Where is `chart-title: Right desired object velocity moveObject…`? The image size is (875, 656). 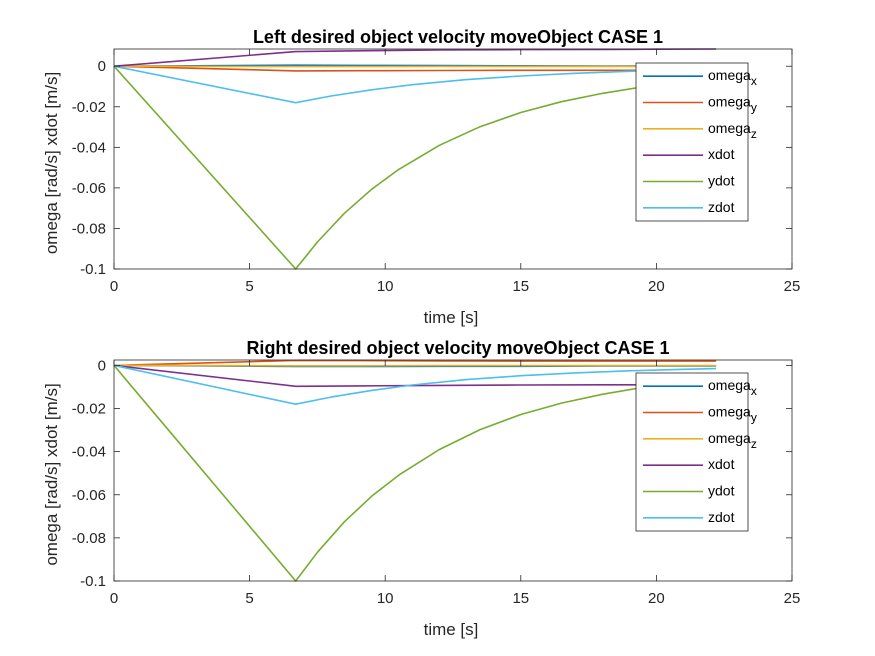
chart-title: Right desired object velocity moveObject… is located at coordinates (457, 348).